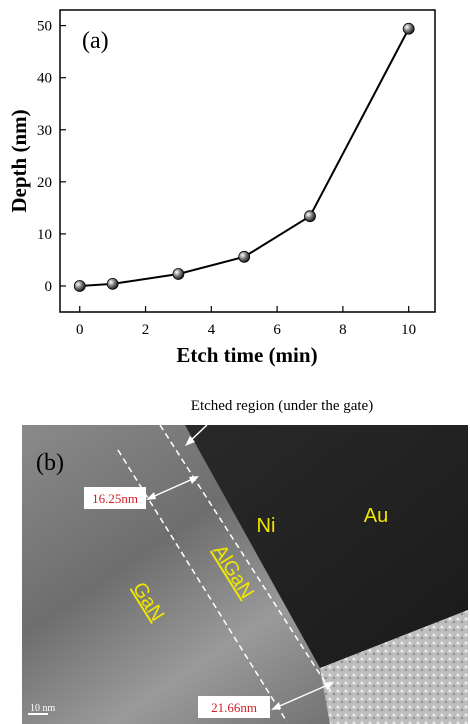  What do you see at coordinates (50, 463) in the screenshot?
I see `panel-label: (b)` at bounding box center [50, 463].